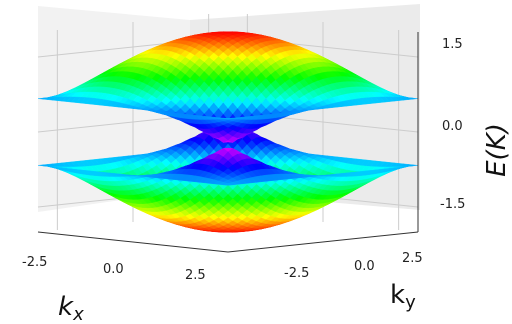 The width and height of the screenshot is (512, 324). I want to click on x-tick-label: 2.5, so click(195, 275).